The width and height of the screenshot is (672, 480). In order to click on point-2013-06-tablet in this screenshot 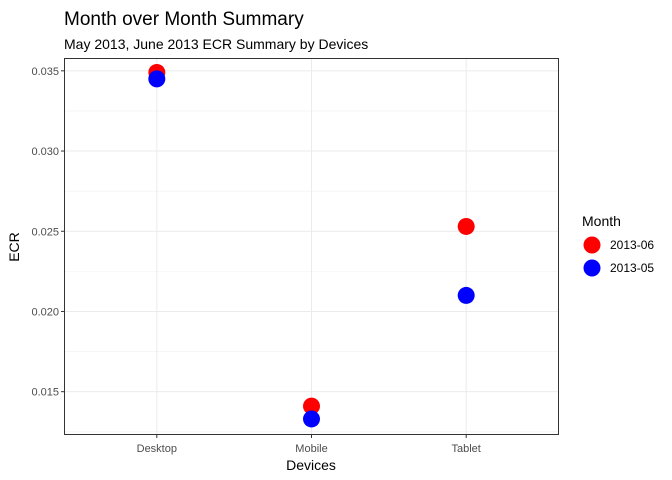, I will do `click(466, 226)`.